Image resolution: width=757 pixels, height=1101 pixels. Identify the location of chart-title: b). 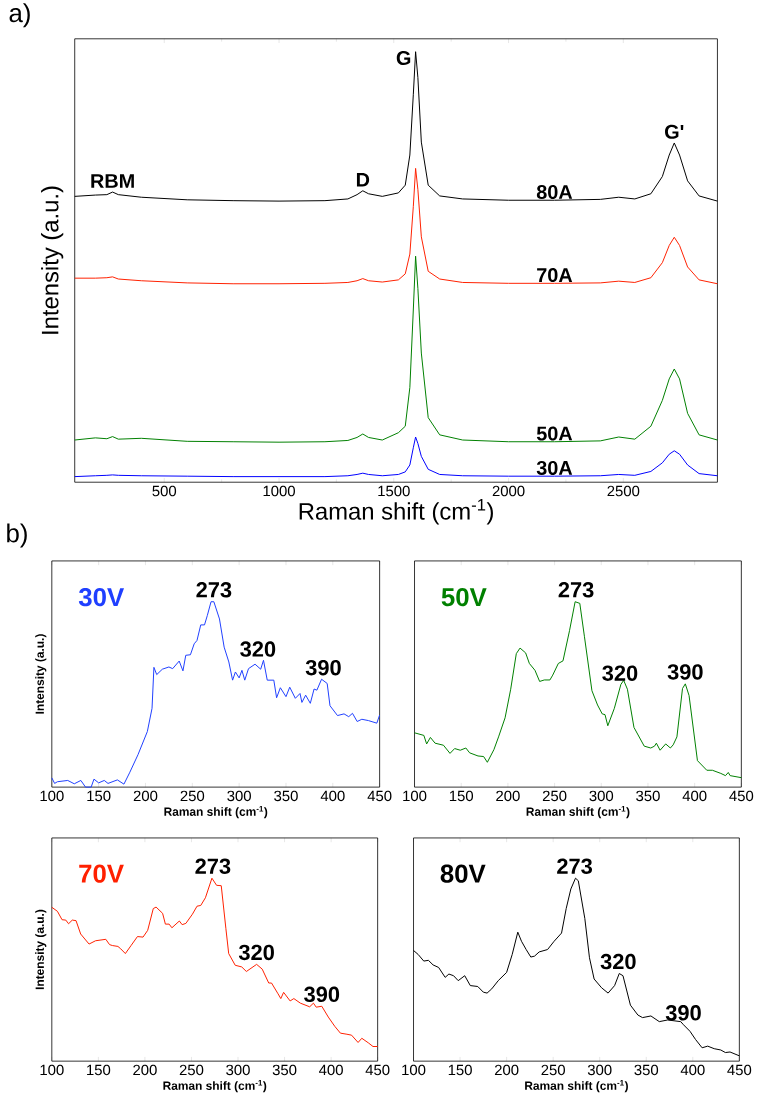
(17, 535).